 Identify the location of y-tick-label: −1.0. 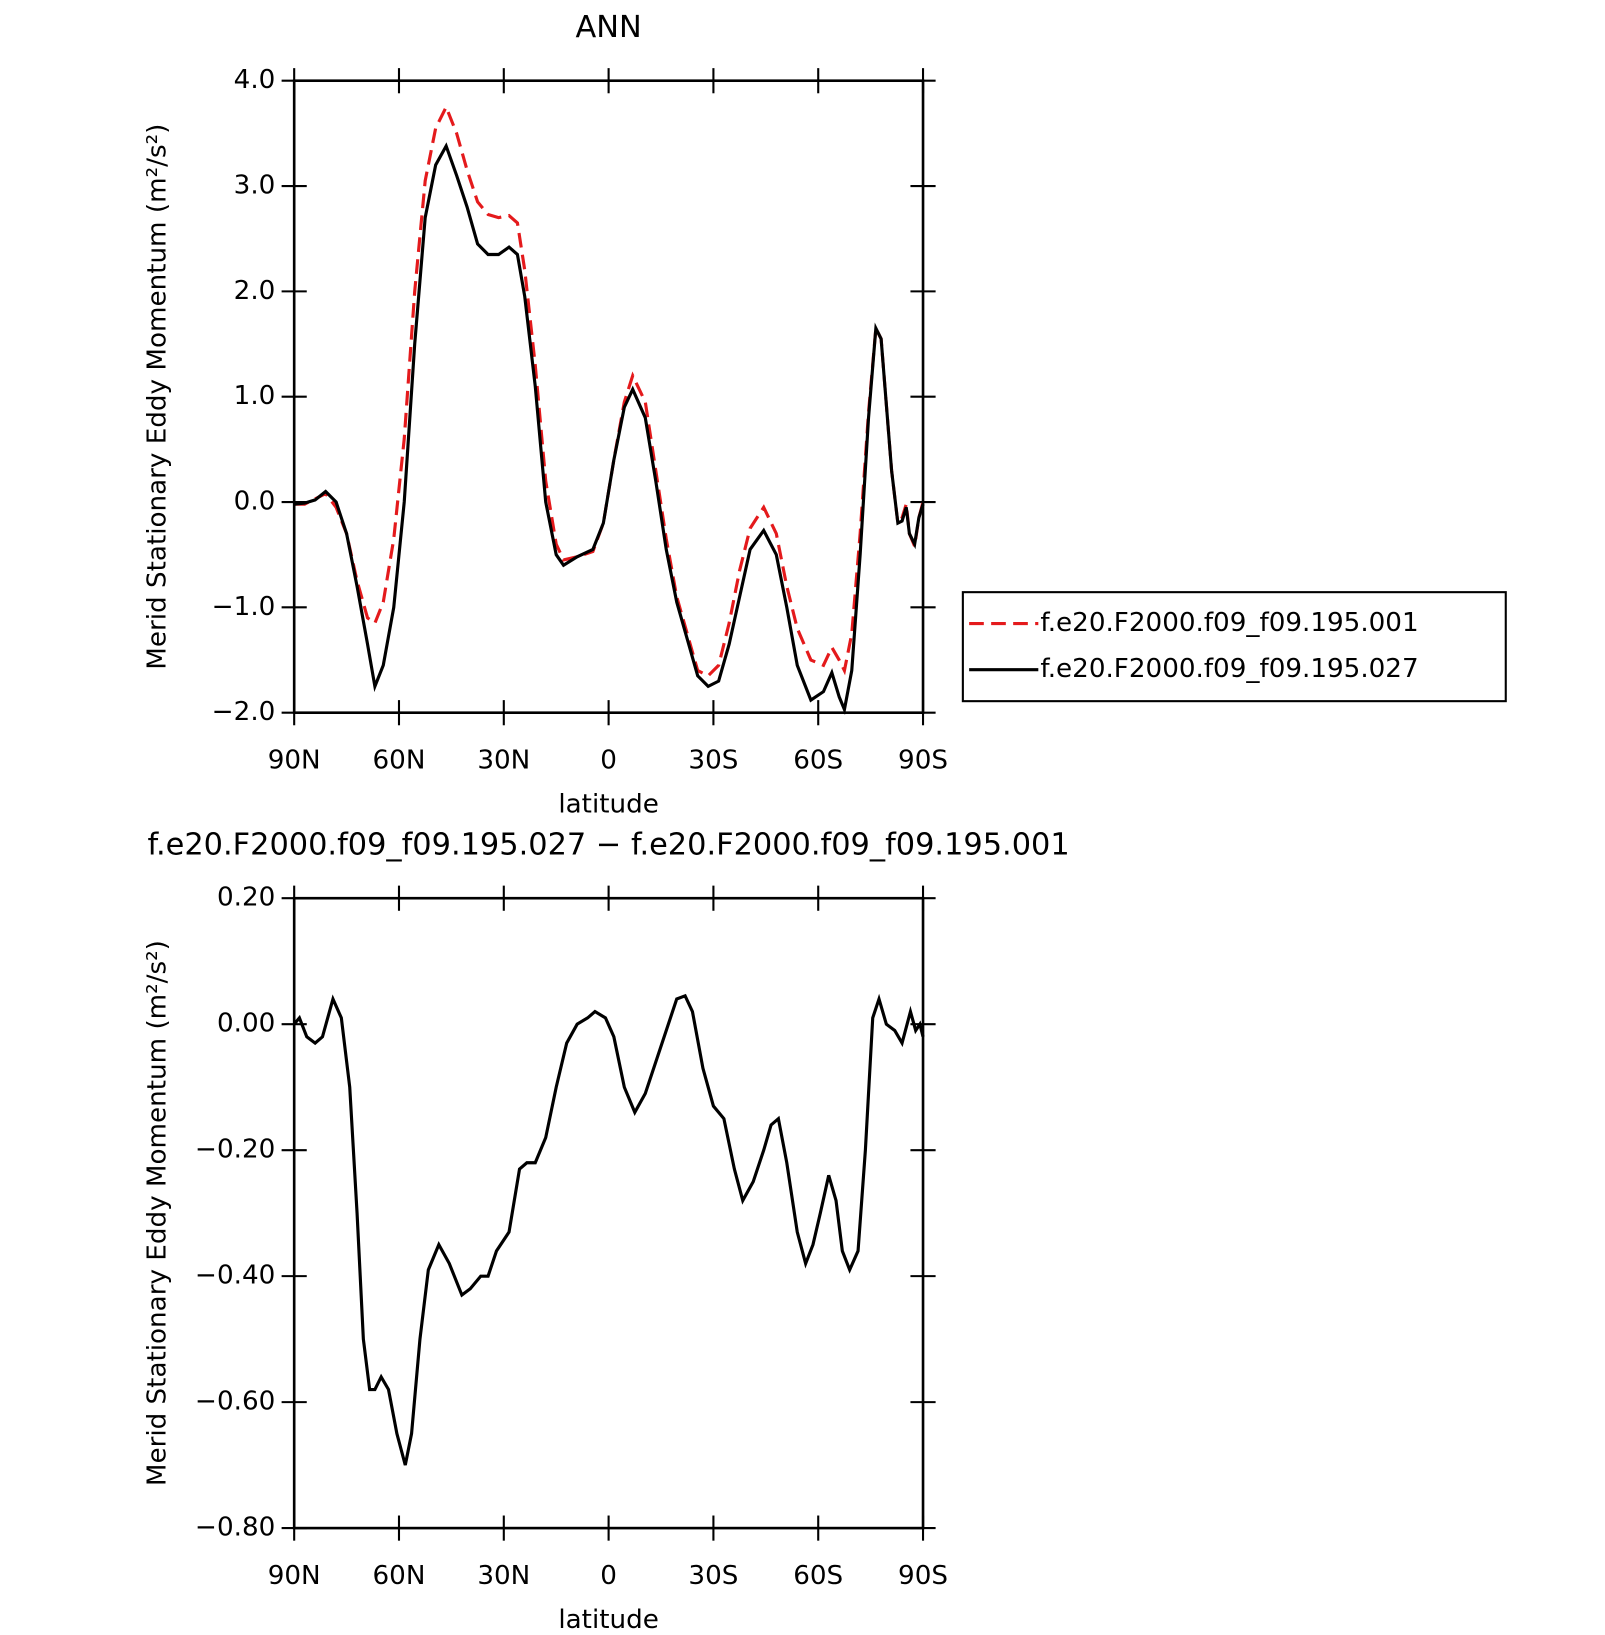
(244, 607).